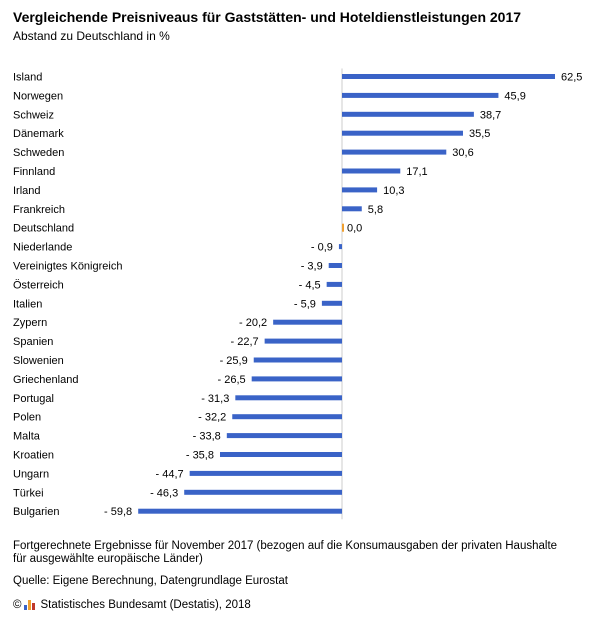 Image resolution: width=600 pixels, height=625 pixels. Describe the element at coordinates (38, 96) in the screenshot. I see `category-label: Norwegen` at that location.